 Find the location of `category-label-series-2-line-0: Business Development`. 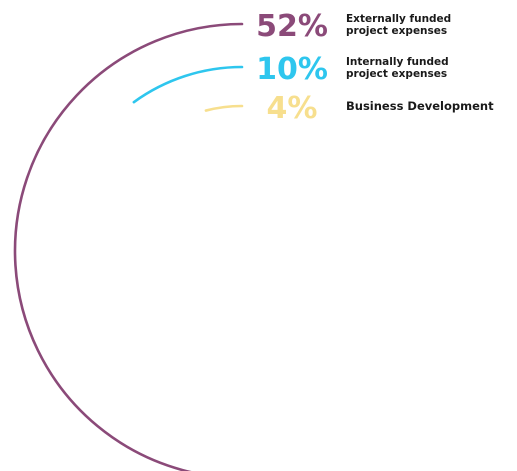

category-label-series-2-line-0: Business Development is located at coordinates (420, 106).